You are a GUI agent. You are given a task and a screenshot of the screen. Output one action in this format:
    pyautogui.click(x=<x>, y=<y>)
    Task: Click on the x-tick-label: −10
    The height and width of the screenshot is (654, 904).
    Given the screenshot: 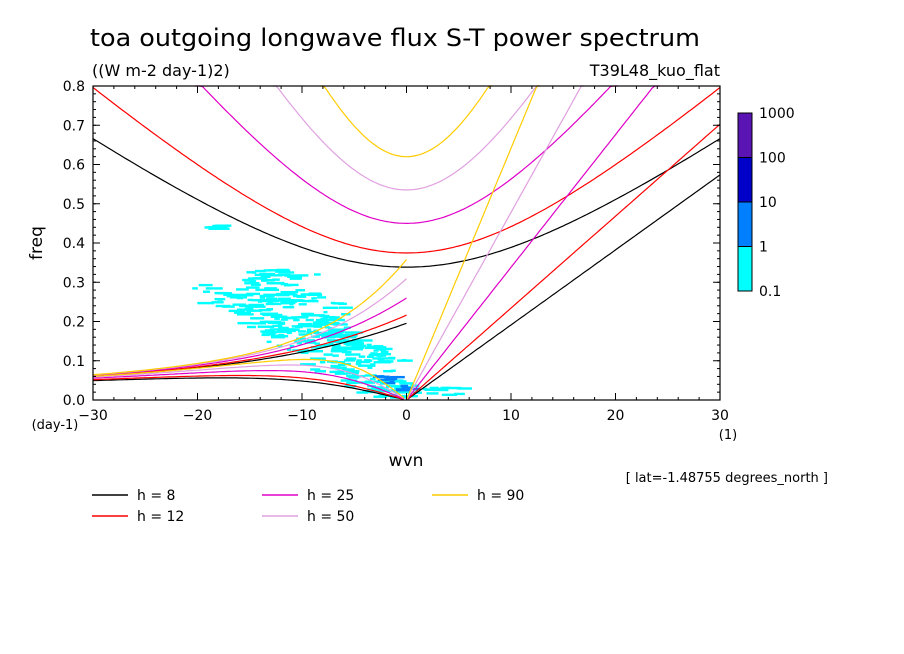 What is the action you would take?
    pyautogui.click(x=302, y=416)
    